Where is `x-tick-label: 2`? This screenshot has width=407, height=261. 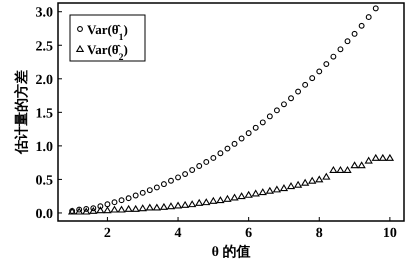 x-tick-label: 2 is located at coordinates (107, 233).